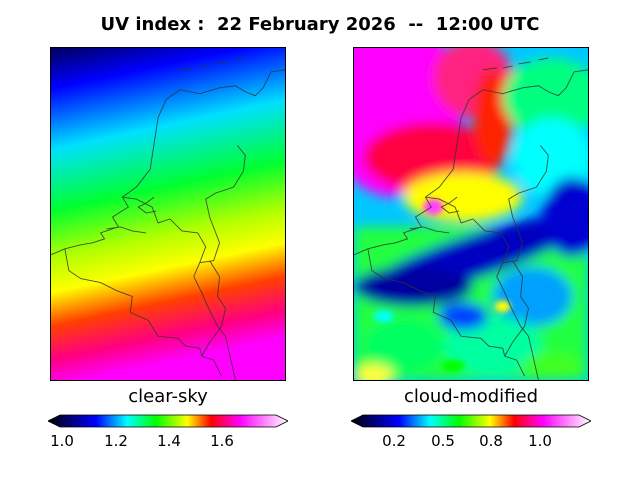 The height and width of the screenshot is (480, 640). What do you see at coordinates (169, 441) in the screenshot?
I see `clear-sky-tick: 1.4` at bounding box center [169, 441].